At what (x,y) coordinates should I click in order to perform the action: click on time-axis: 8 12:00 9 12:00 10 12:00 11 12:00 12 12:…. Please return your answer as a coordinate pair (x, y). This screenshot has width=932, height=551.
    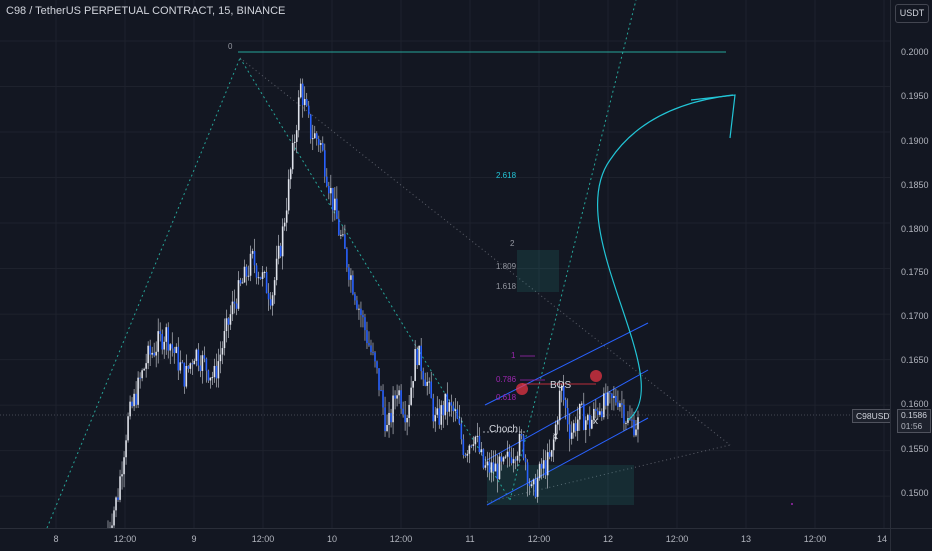
    Looking at the image, I should click on (445, 539).